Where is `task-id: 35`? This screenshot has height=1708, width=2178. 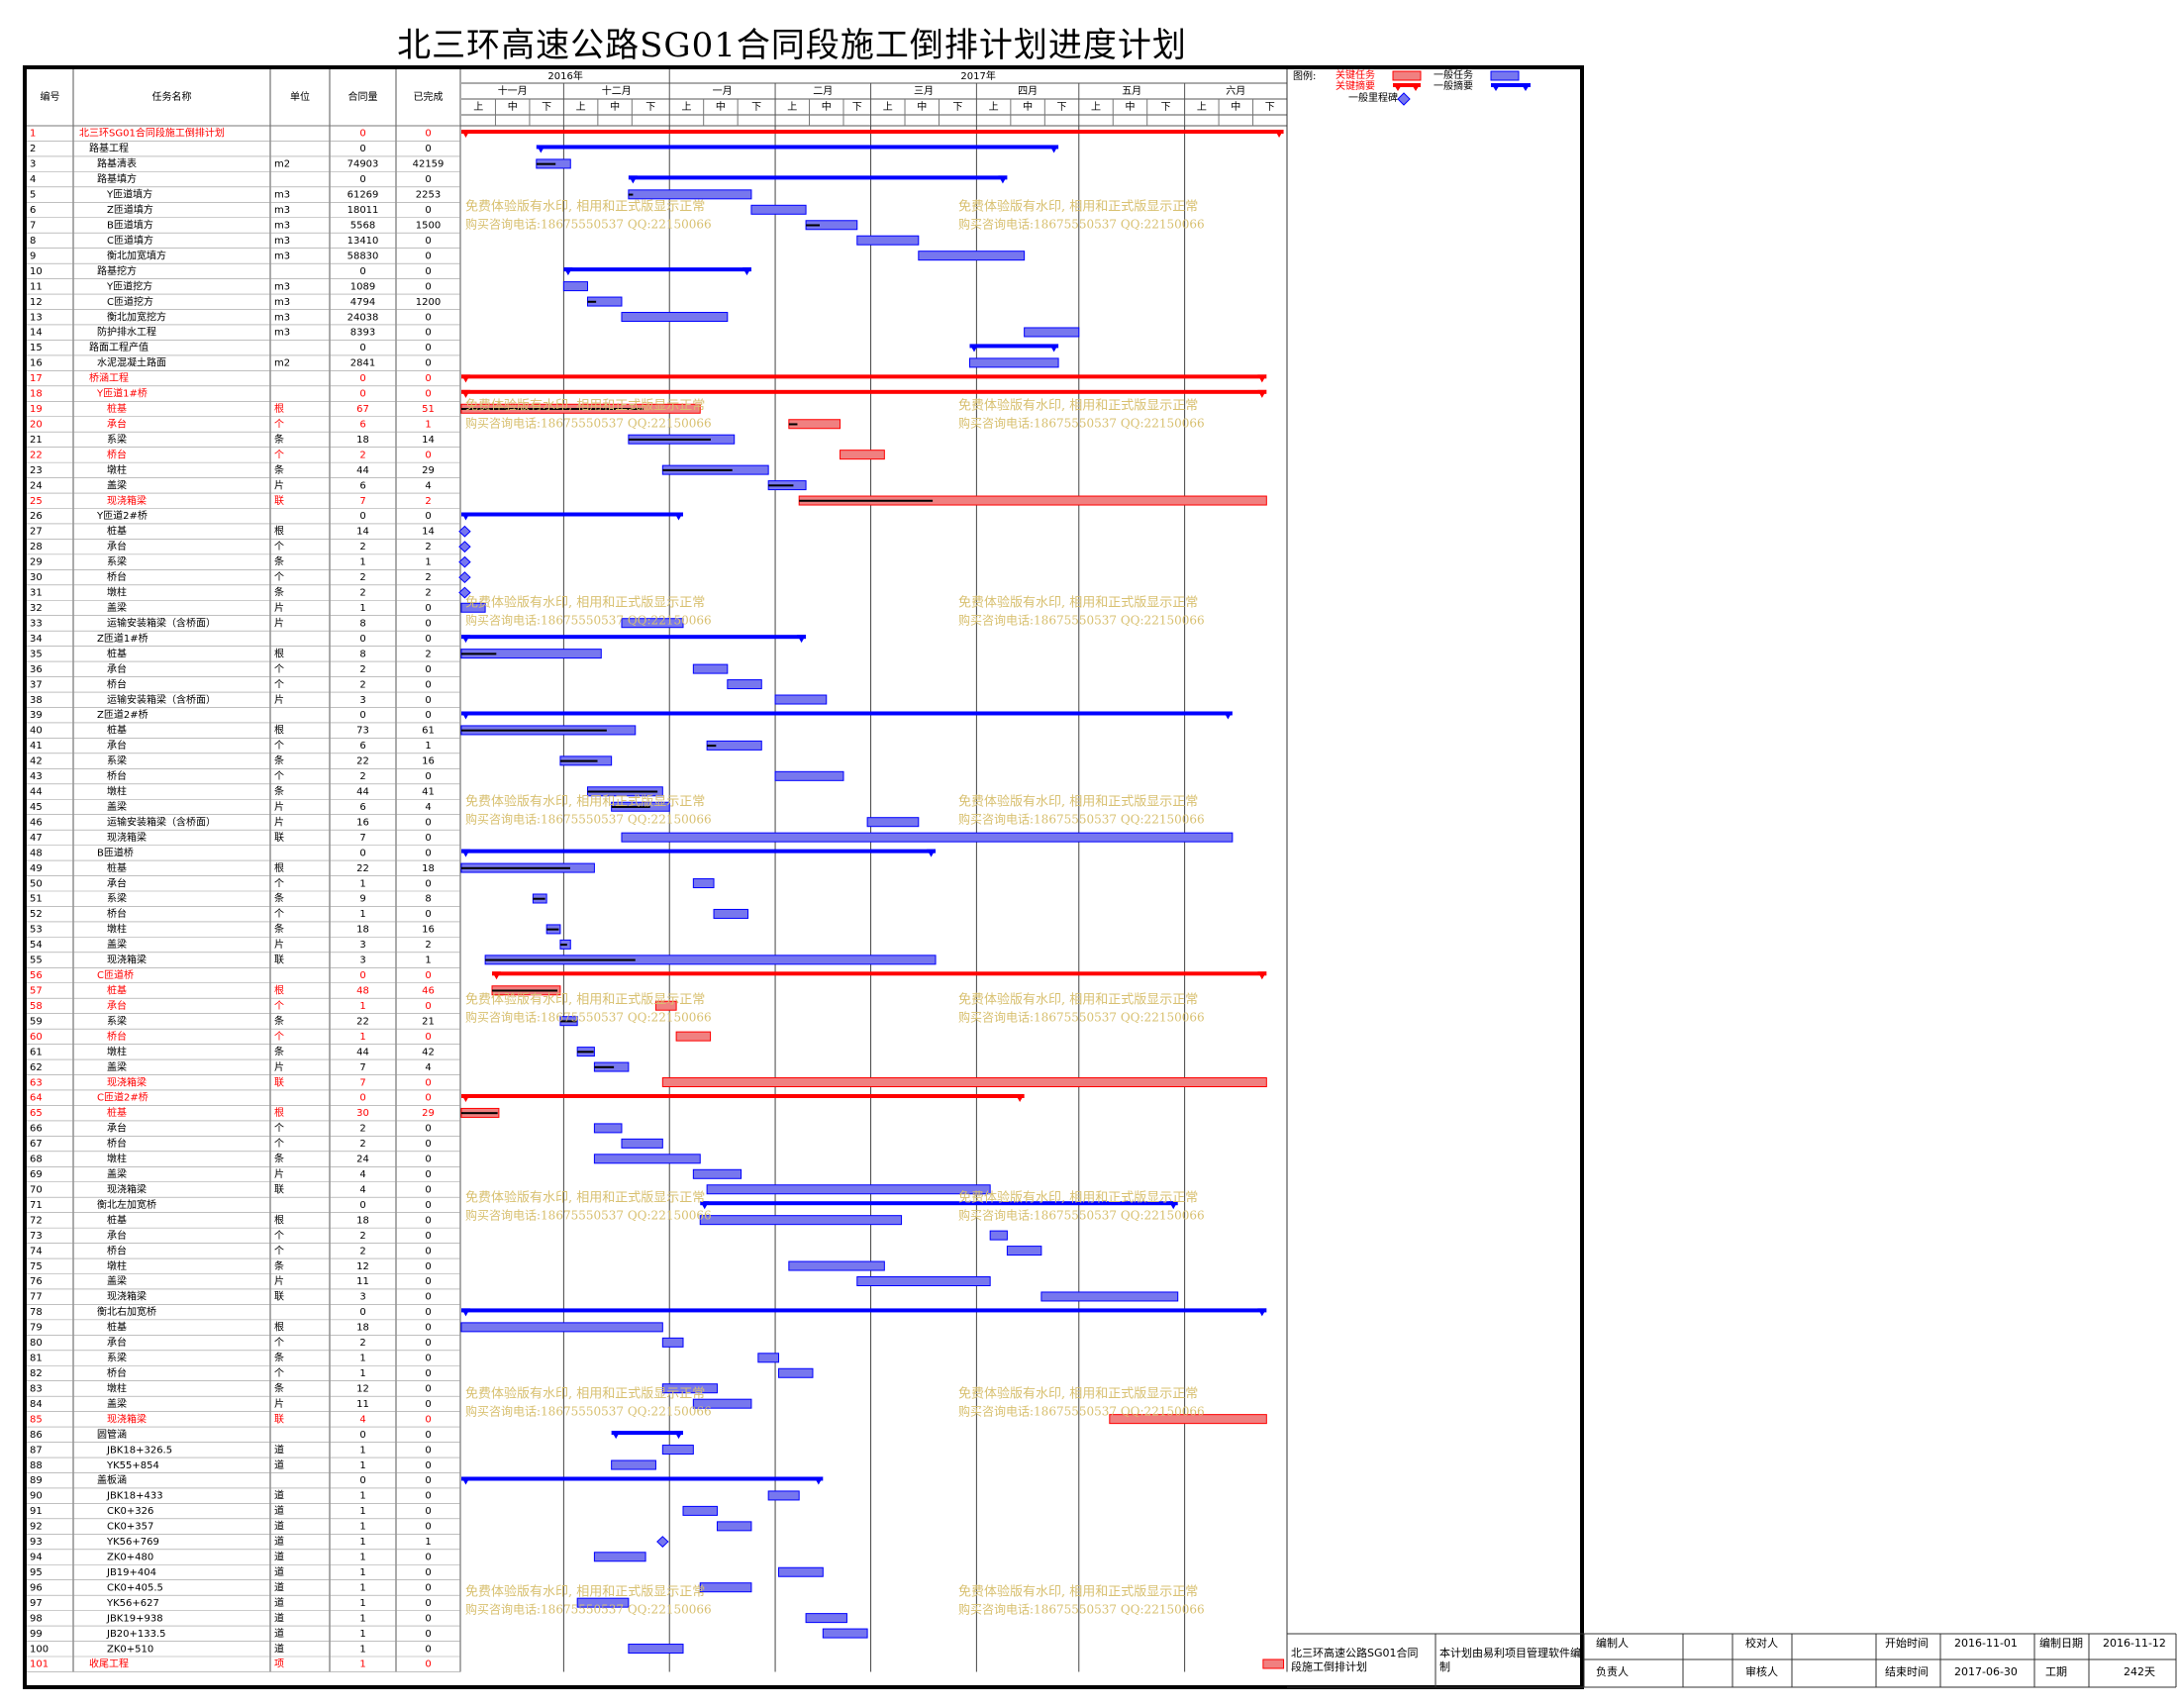
task-id: 35 is located at coordinates (36, 654).